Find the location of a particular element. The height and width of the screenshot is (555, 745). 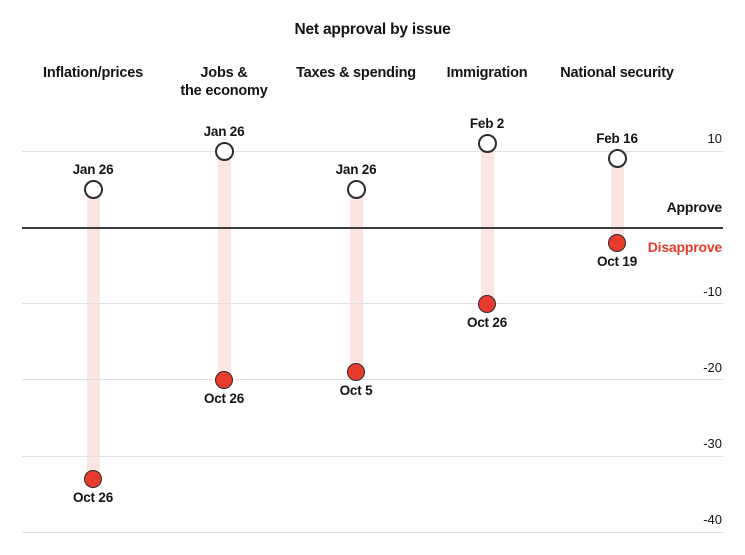

y-axis-tick-label: -20 is located at coordinates (712, 367).